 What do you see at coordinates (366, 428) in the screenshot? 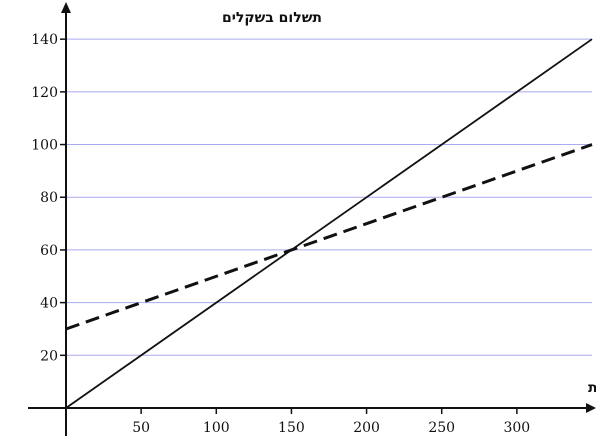
I see `x-tick-label-200: 200` at bounding box center [366, 428].